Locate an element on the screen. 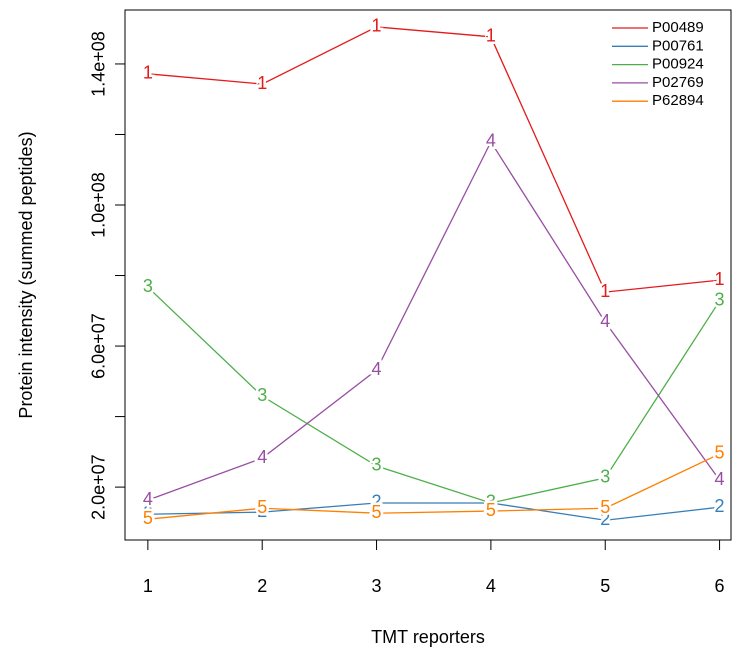 The height and width of the screenshot is (653, 732). x-tick-label: 1 is located at coordinates (148, 586).